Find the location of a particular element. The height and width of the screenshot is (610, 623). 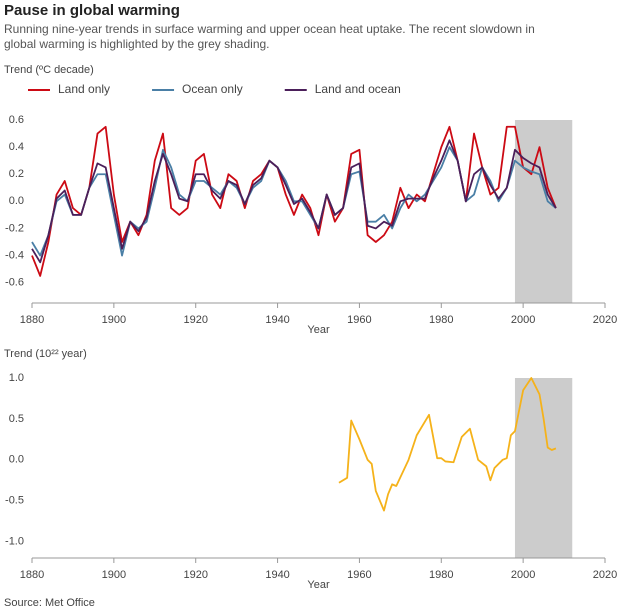

title: Pause in global warming is located at coordinates (92, 10).